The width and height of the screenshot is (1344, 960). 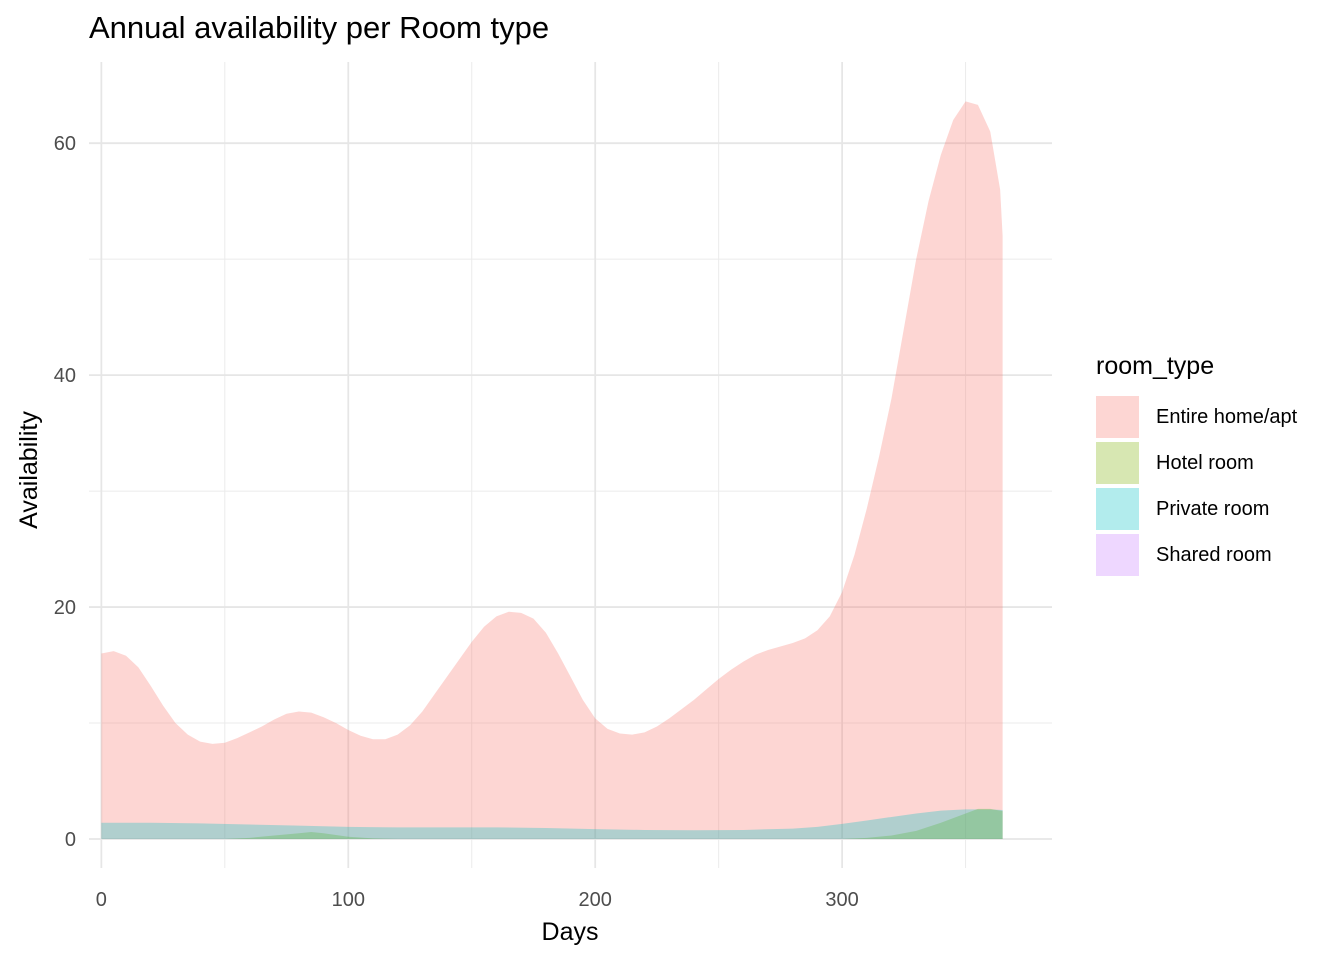 What do you see at coordinates (595, 900) in the screenshot?
I see `x-tick-label: 200` at bounding box center [595, 900].